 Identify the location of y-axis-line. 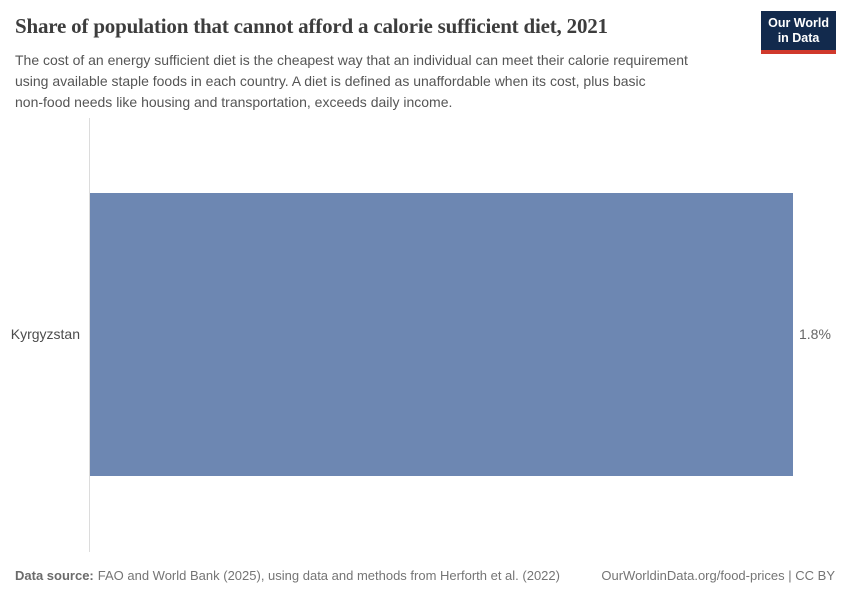
(89, 335).